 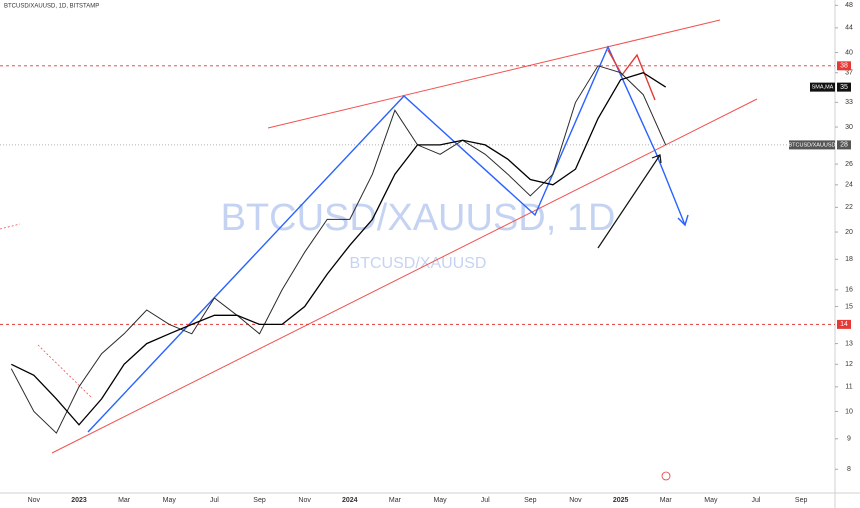 I want to click on value-label: 28, so click(x=844, y=145).